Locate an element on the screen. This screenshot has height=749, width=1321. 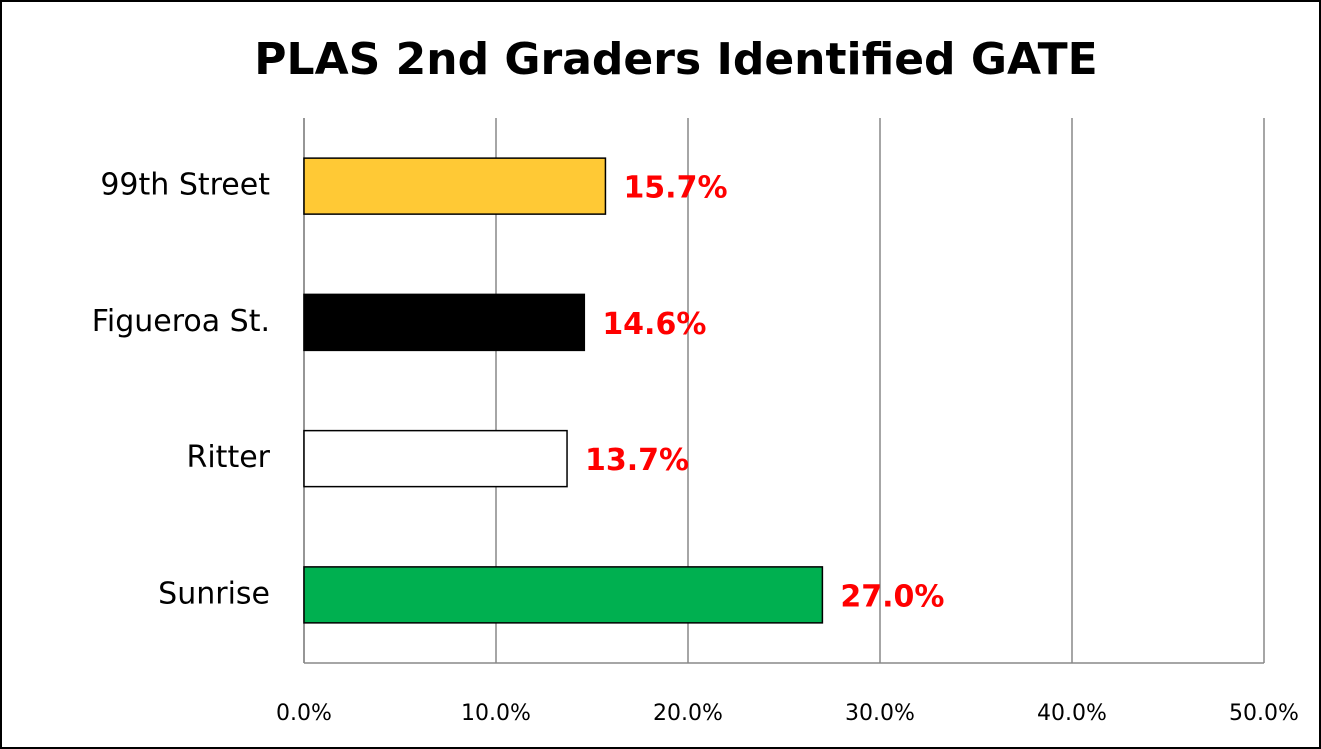
value-label: 13.7% is located at coordinates (637, 460).